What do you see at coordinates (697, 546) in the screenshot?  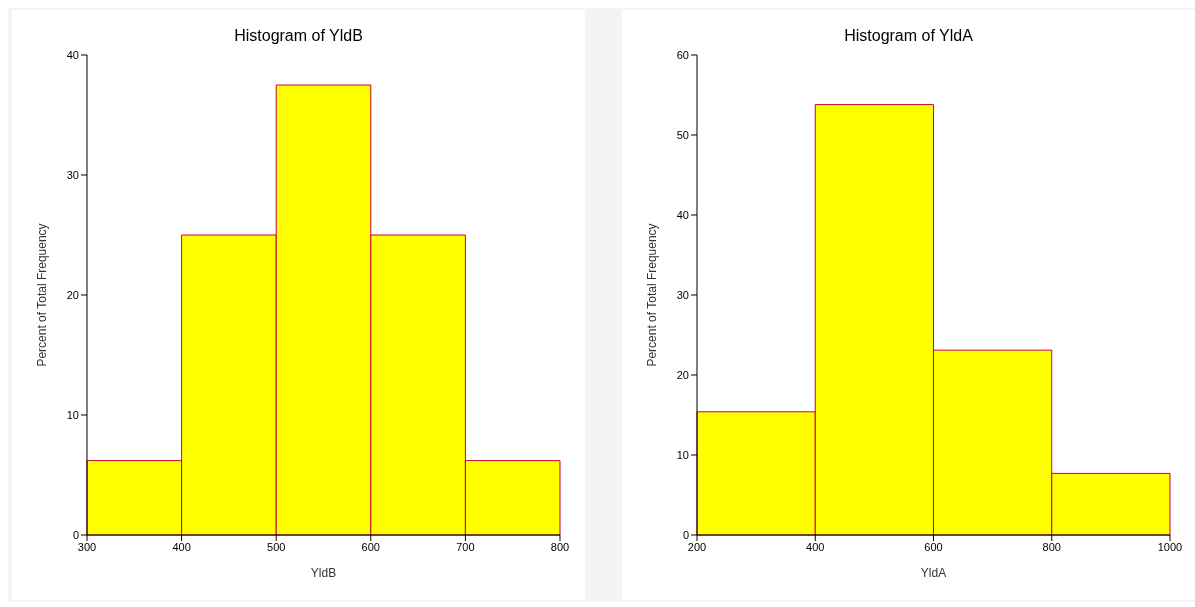 I see `x-tick-label: 200` at bounding box center [697, 546].